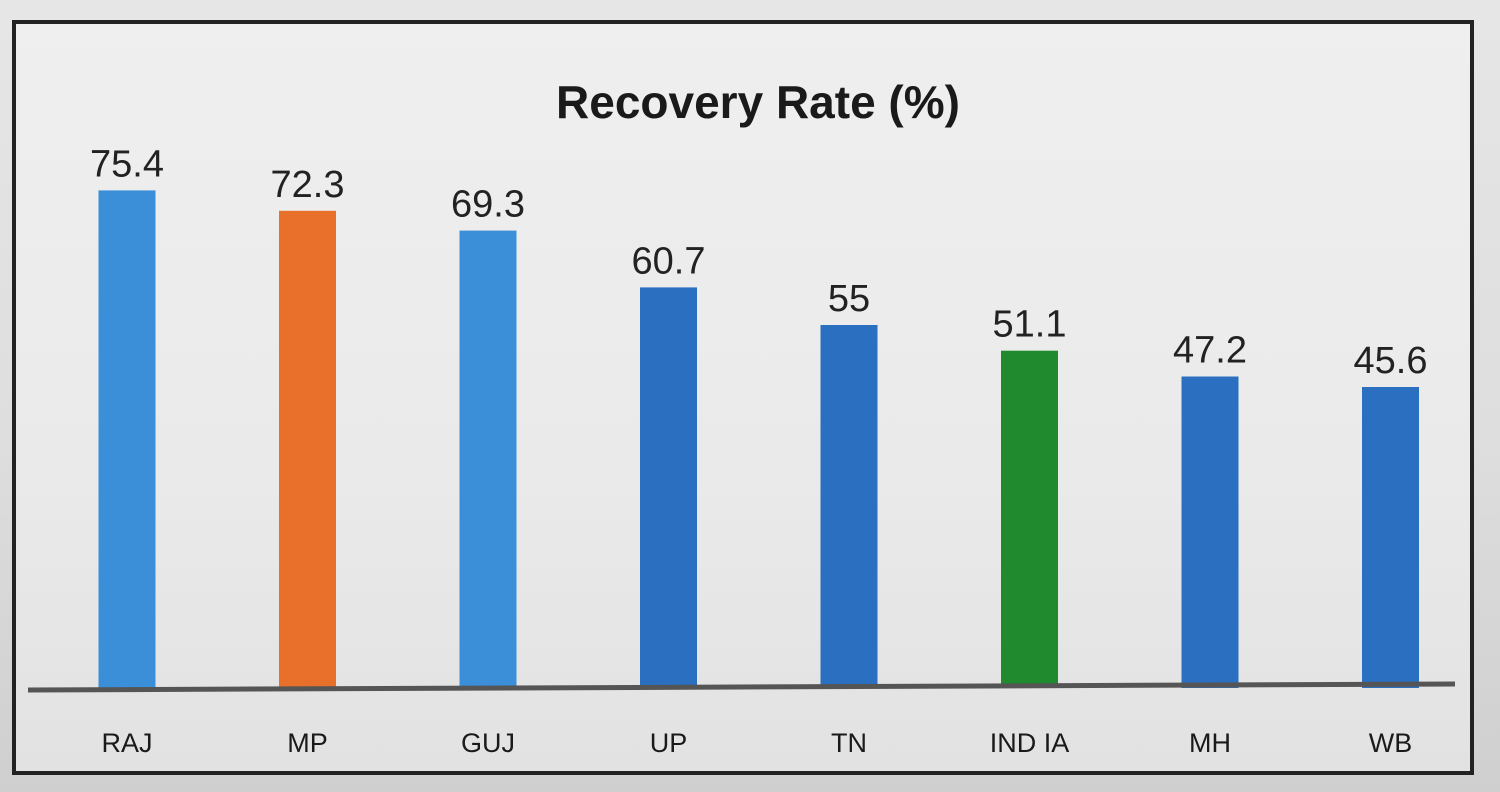 The width and height of the screenshot is (1500, 792). Describe the element at coordinates (308, 185) in the screenshot. I see `data-label-mp: 72.3` at that location.